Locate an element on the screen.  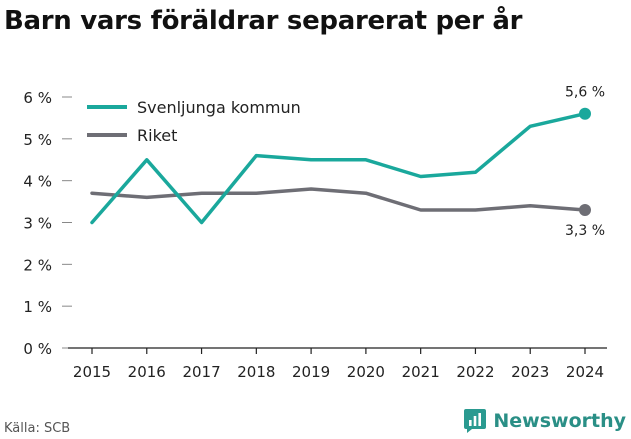
x-axis: 2015 2016 2017 2018 2019 2020 2021 2022 2023 2024 is located at coordinates (337, 364).